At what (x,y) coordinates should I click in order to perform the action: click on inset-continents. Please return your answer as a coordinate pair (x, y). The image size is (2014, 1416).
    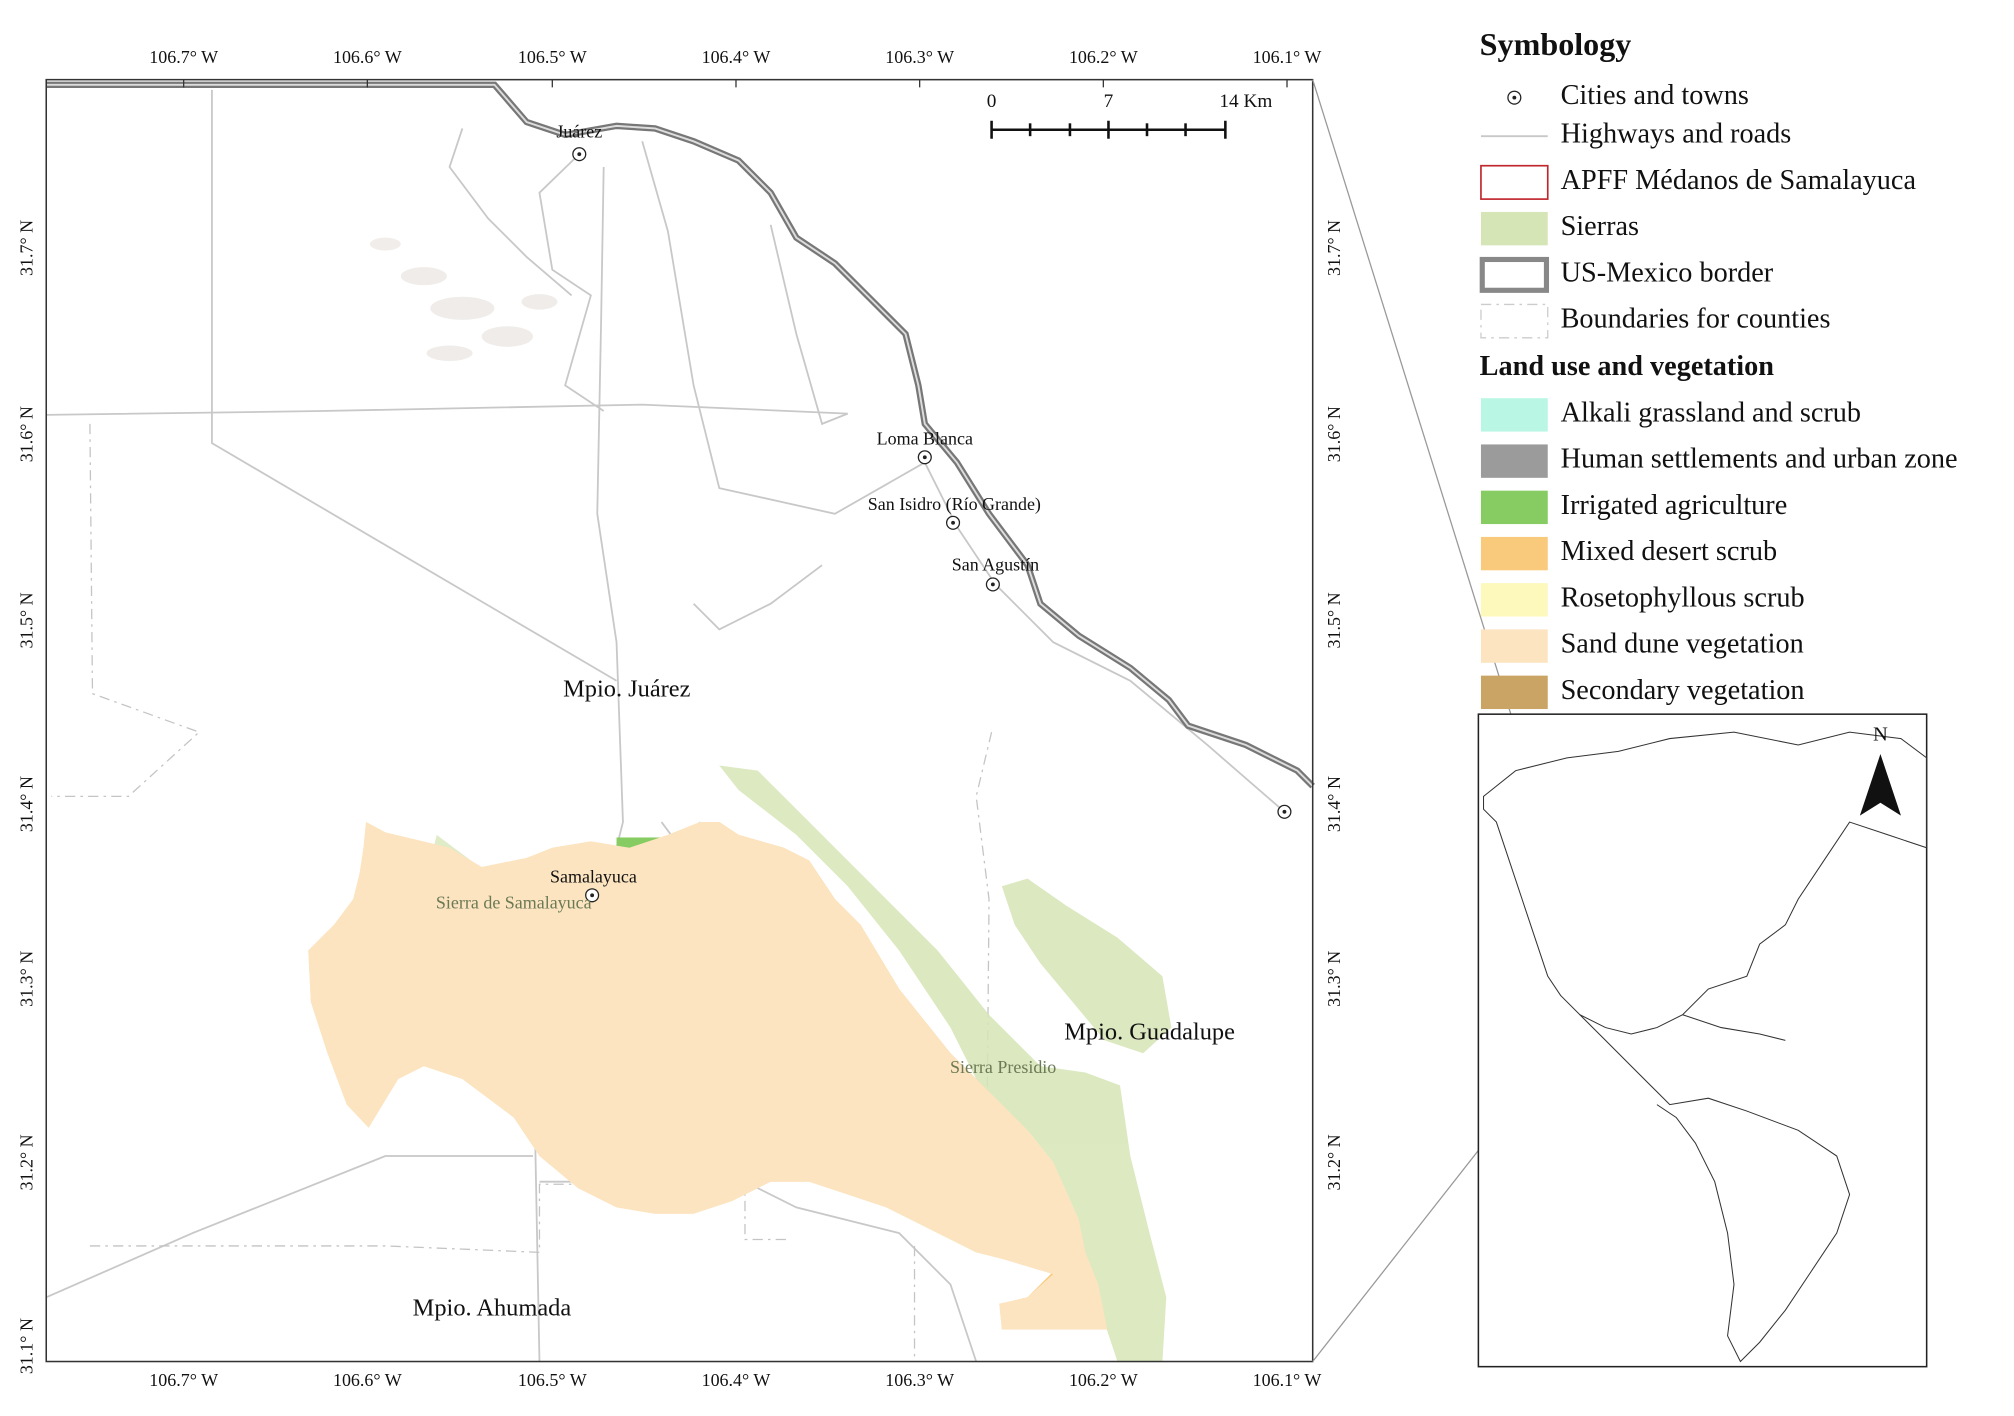
    Looking at the image, I should click on (1705, 1047).